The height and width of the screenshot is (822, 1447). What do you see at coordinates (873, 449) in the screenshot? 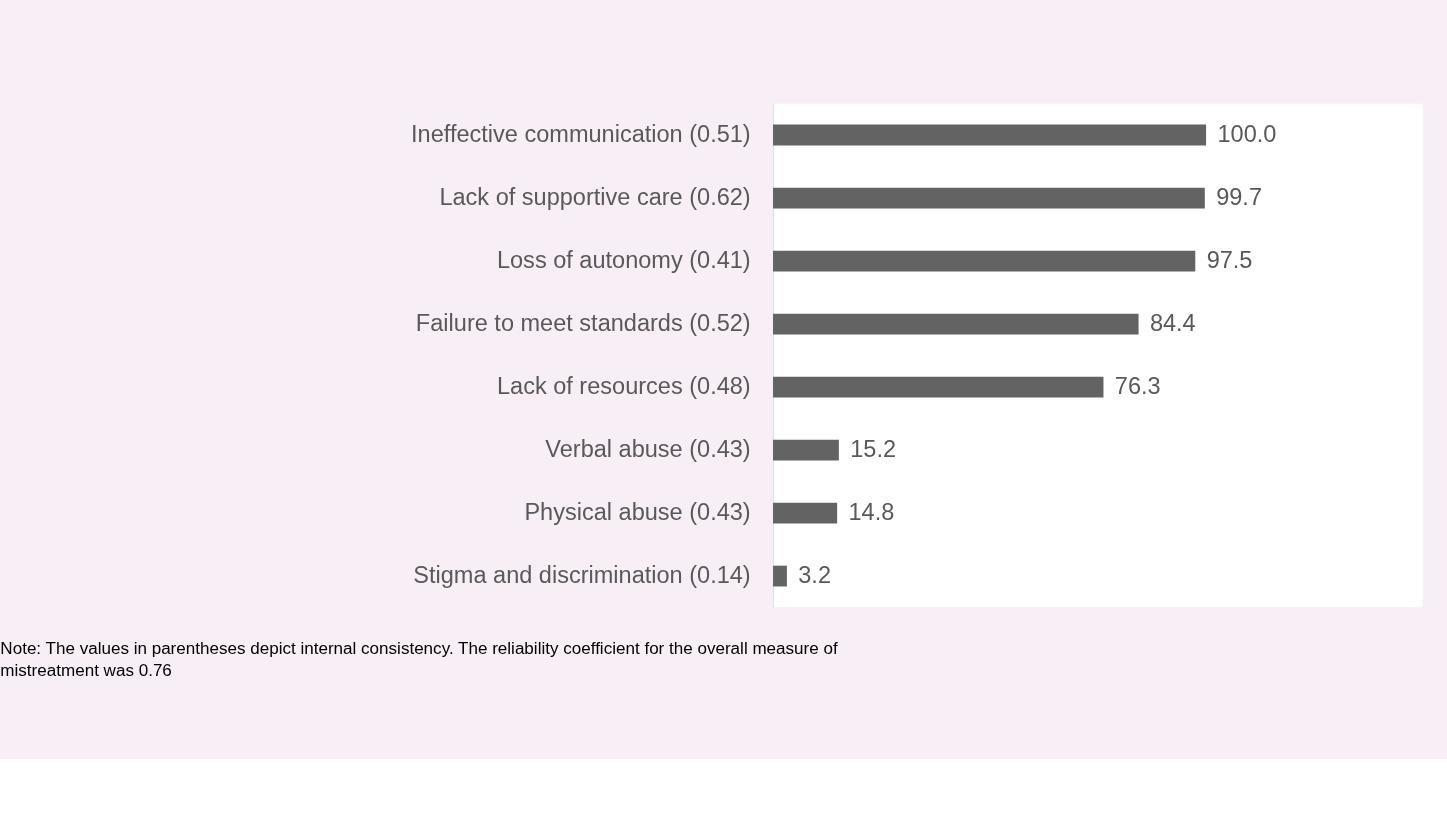
I see `data-label: 15.2` at bounding box center [873, 449].